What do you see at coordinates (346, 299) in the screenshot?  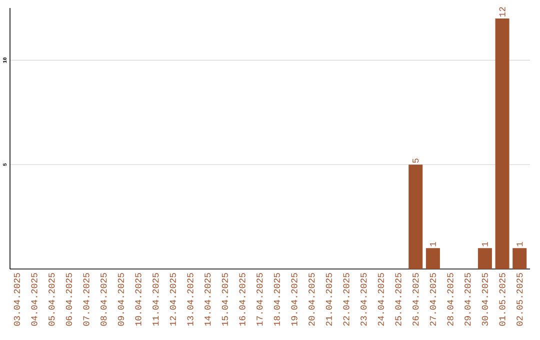 I see `x-tick-label: 22.04.2025` at bounding box center [346, 299].